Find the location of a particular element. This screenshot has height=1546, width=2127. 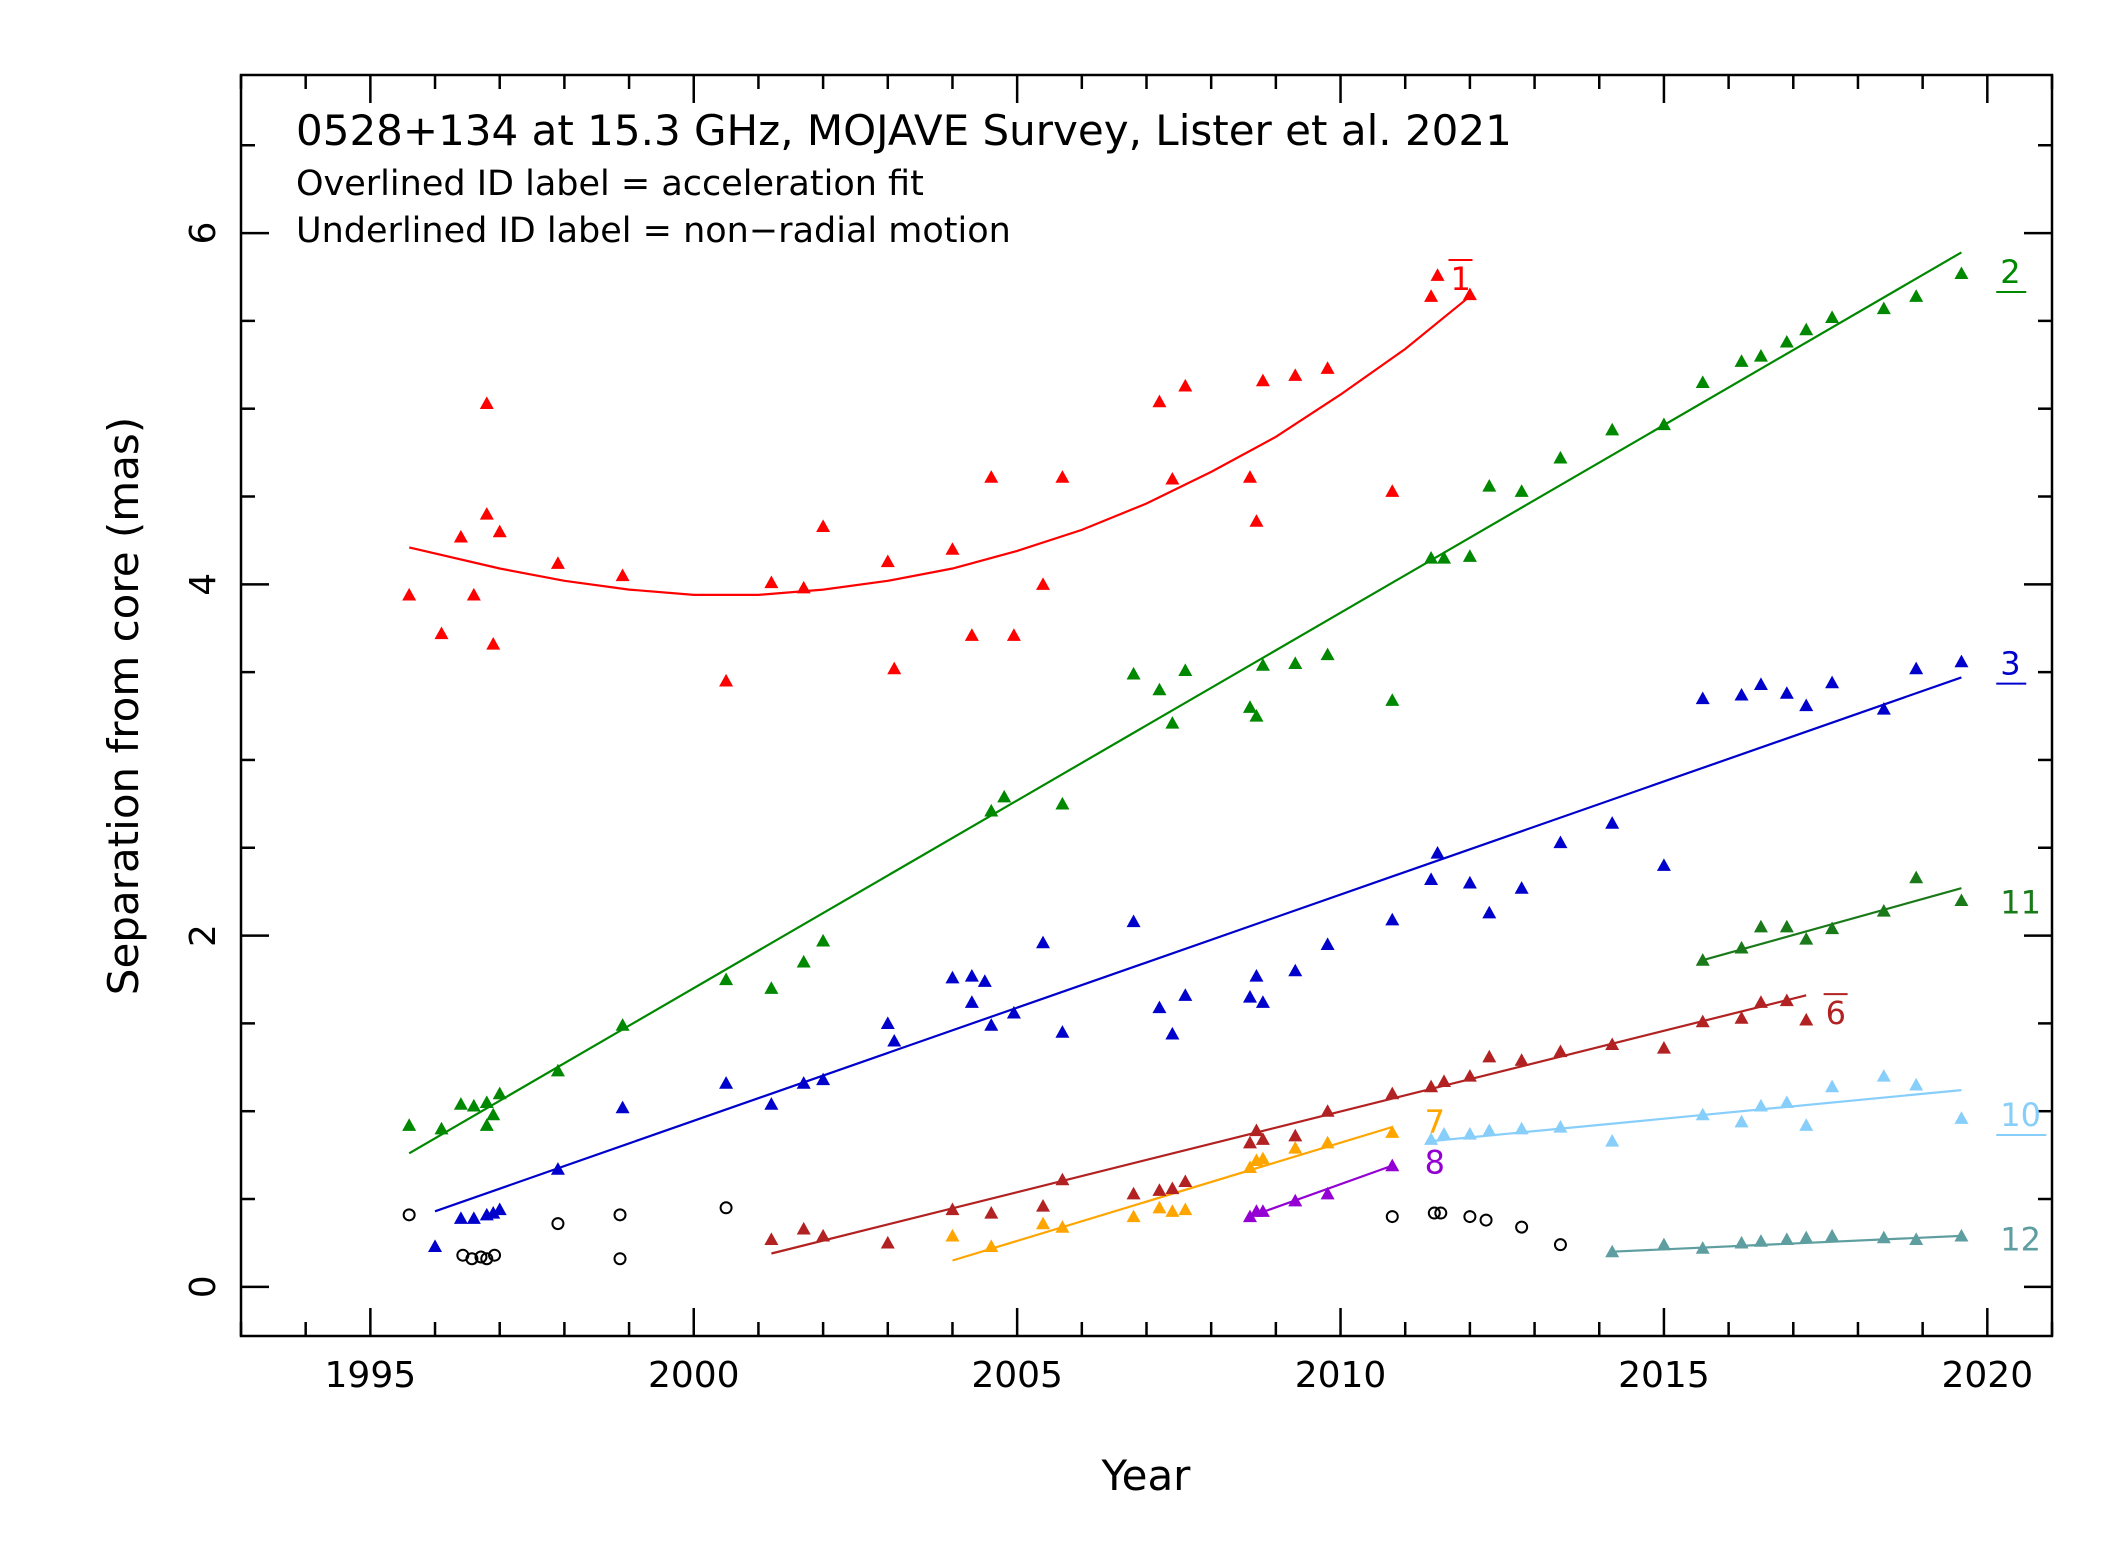

series-label-11: 11 is located at coordinates (2020, 902).